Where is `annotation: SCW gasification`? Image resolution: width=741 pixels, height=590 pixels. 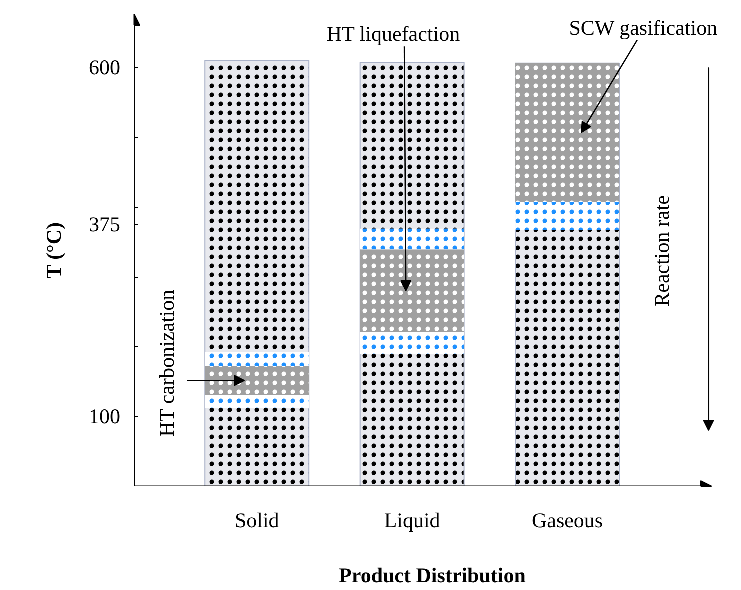
annotation: SCW gasification is located at coordinates (643, 28).